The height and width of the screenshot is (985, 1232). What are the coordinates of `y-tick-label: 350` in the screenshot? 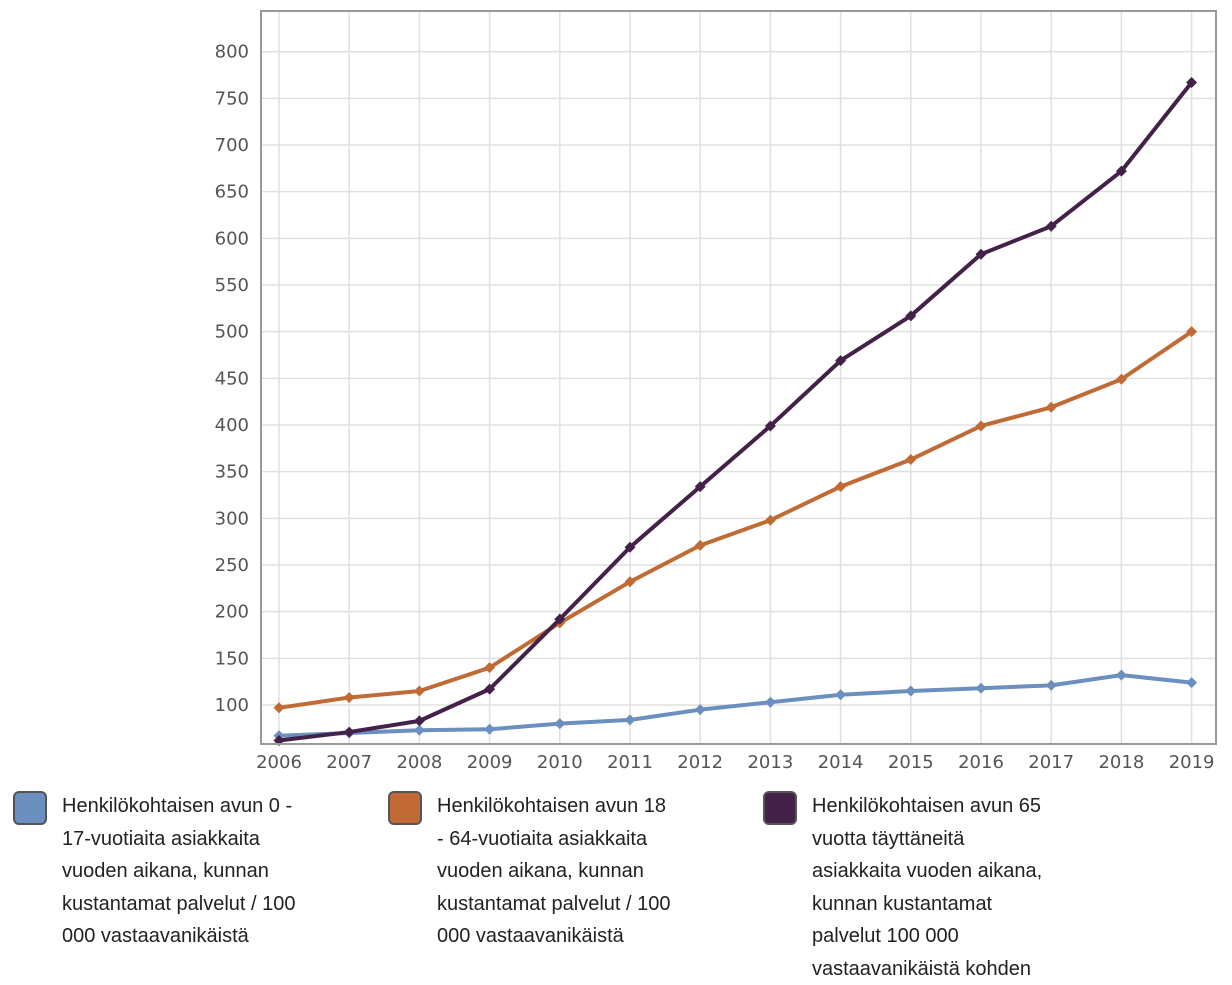 It's located at (232, 472).